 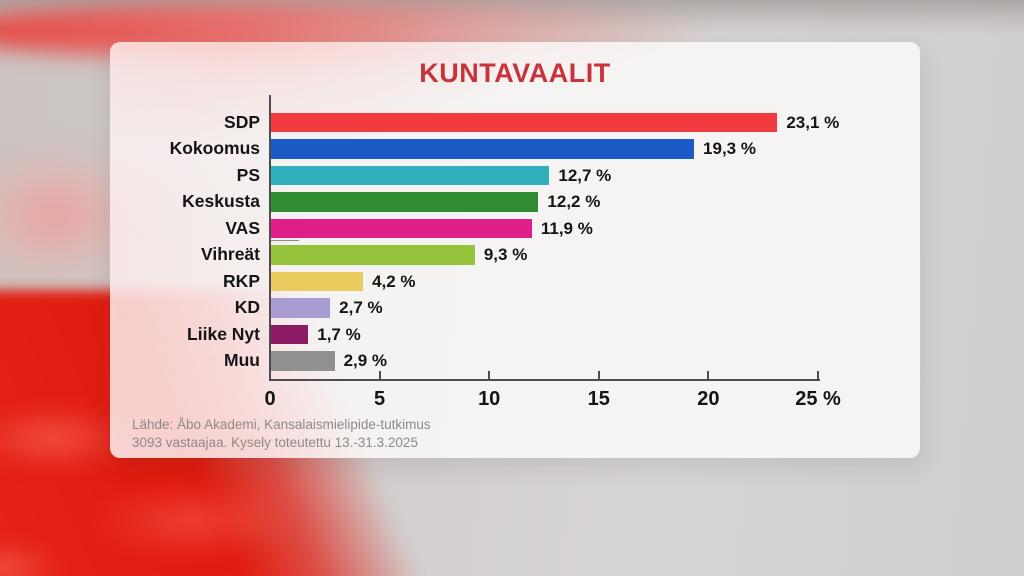 I want to click on bar-label: PS, so click(x=248, y=174).